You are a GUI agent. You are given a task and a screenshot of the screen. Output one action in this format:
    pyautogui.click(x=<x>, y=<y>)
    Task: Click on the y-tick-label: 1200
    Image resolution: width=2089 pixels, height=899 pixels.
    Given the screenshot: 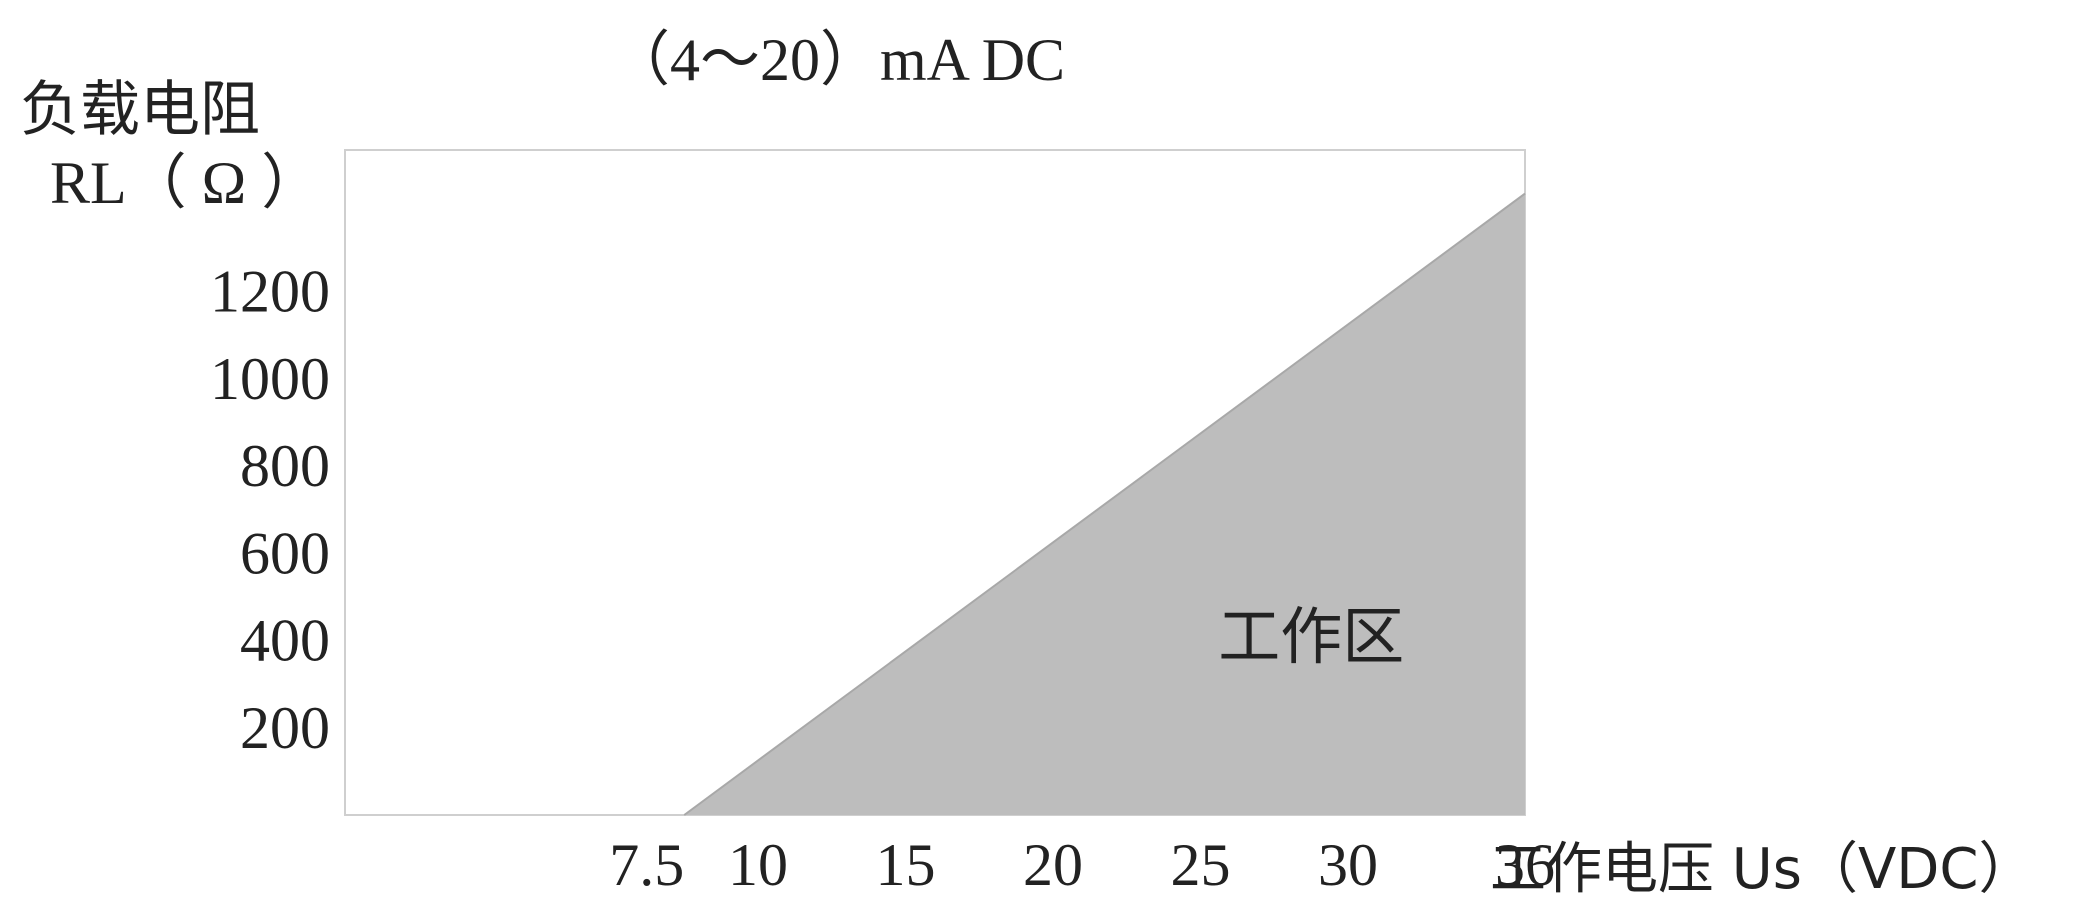 What is the action you would take?
    pyautogui.click(x=270, y=292)
    